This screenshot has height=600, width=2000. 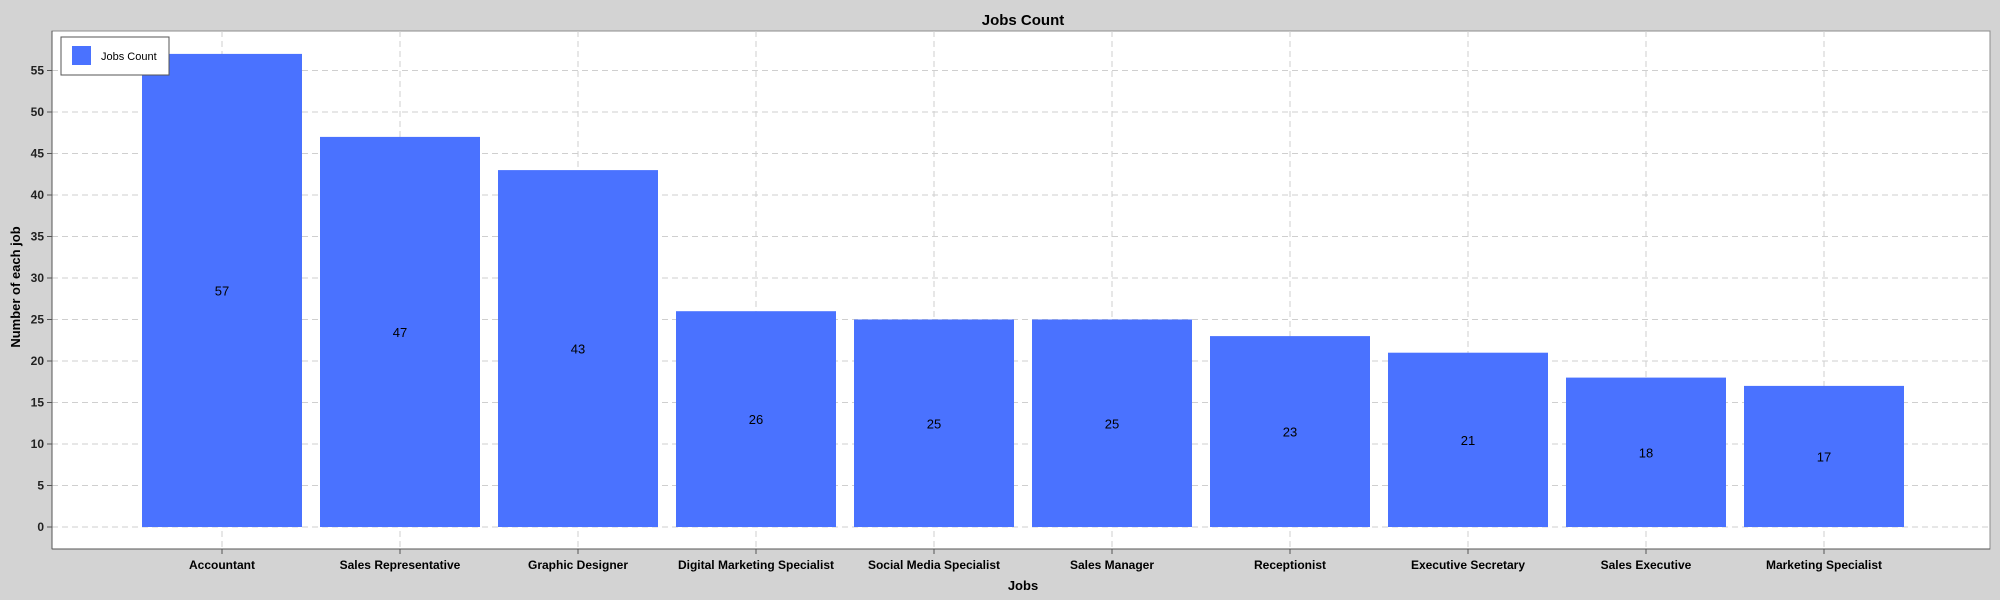 What do you see at coordinates (1023, 20) in the screenshot?
I see `chart-title: Jobs Count` at bounding box center [1023, 20].